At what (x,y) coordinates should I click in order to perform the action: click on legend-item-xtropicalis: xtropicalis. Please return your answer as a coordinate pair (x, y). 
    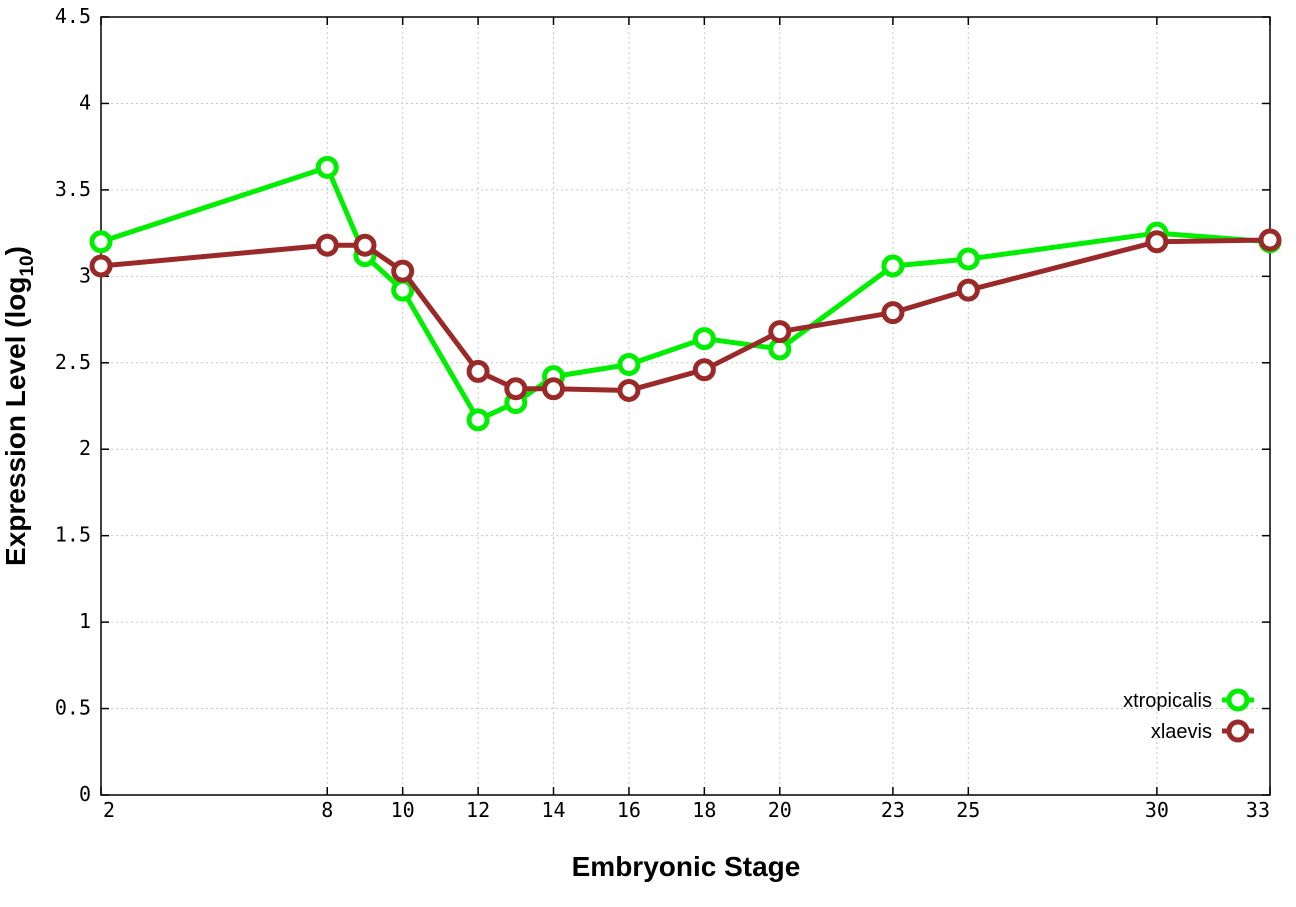
    Looking at the image, I should click on (1188, 700).